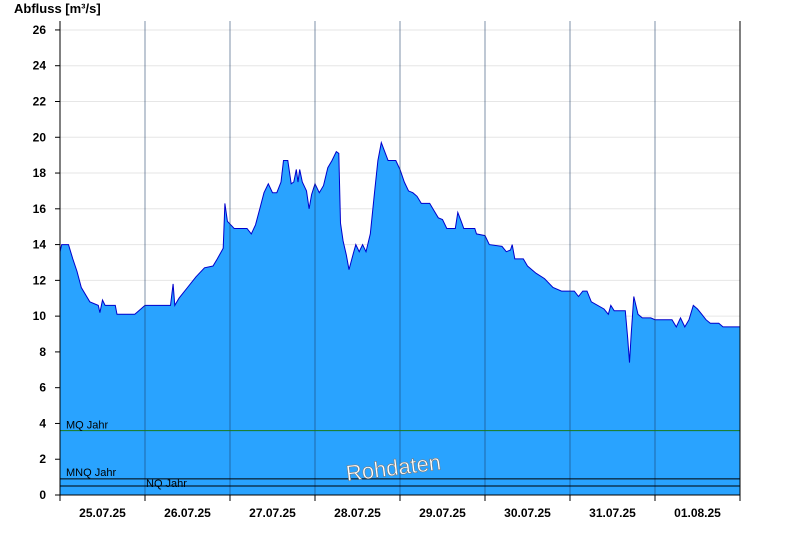  I want to click on y-tick-label: 10, so click(40, 316).